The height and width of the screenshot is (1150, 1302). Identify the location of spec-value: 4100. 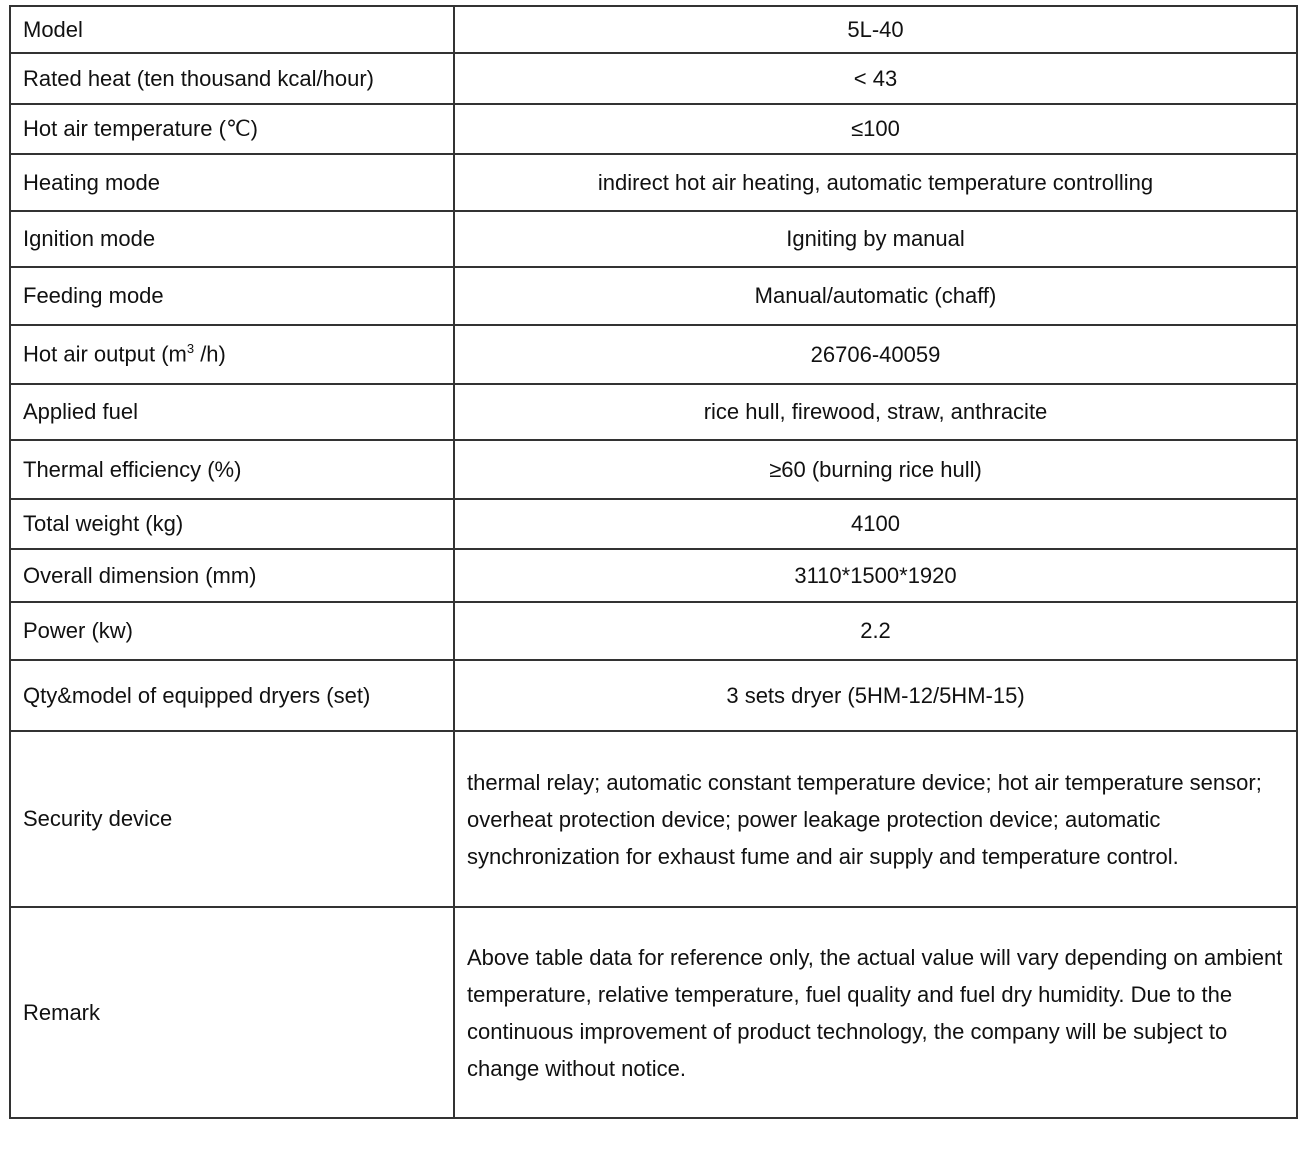
(875, 524).